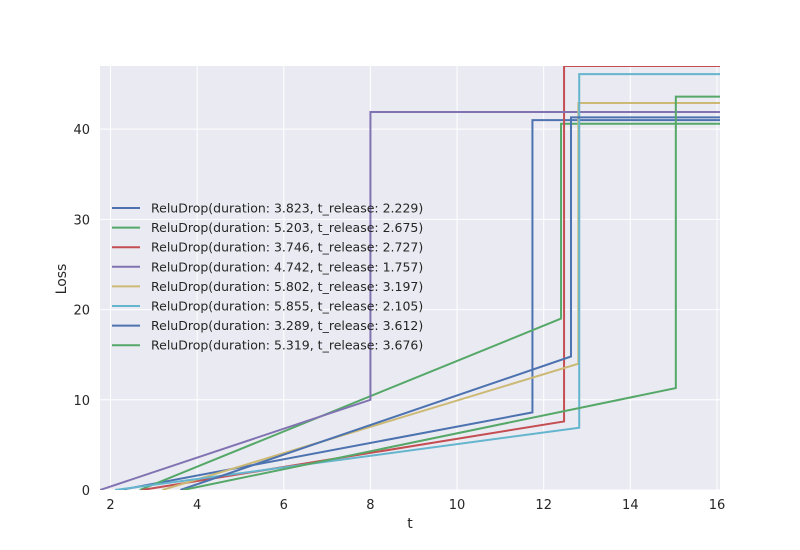 Image resolution: width=800 pixels, height=550 pixels. What do you see at coordinates (630, 505) in the screenshot?
I see `x-tick-label: 14` at bounding box center [630, 505].